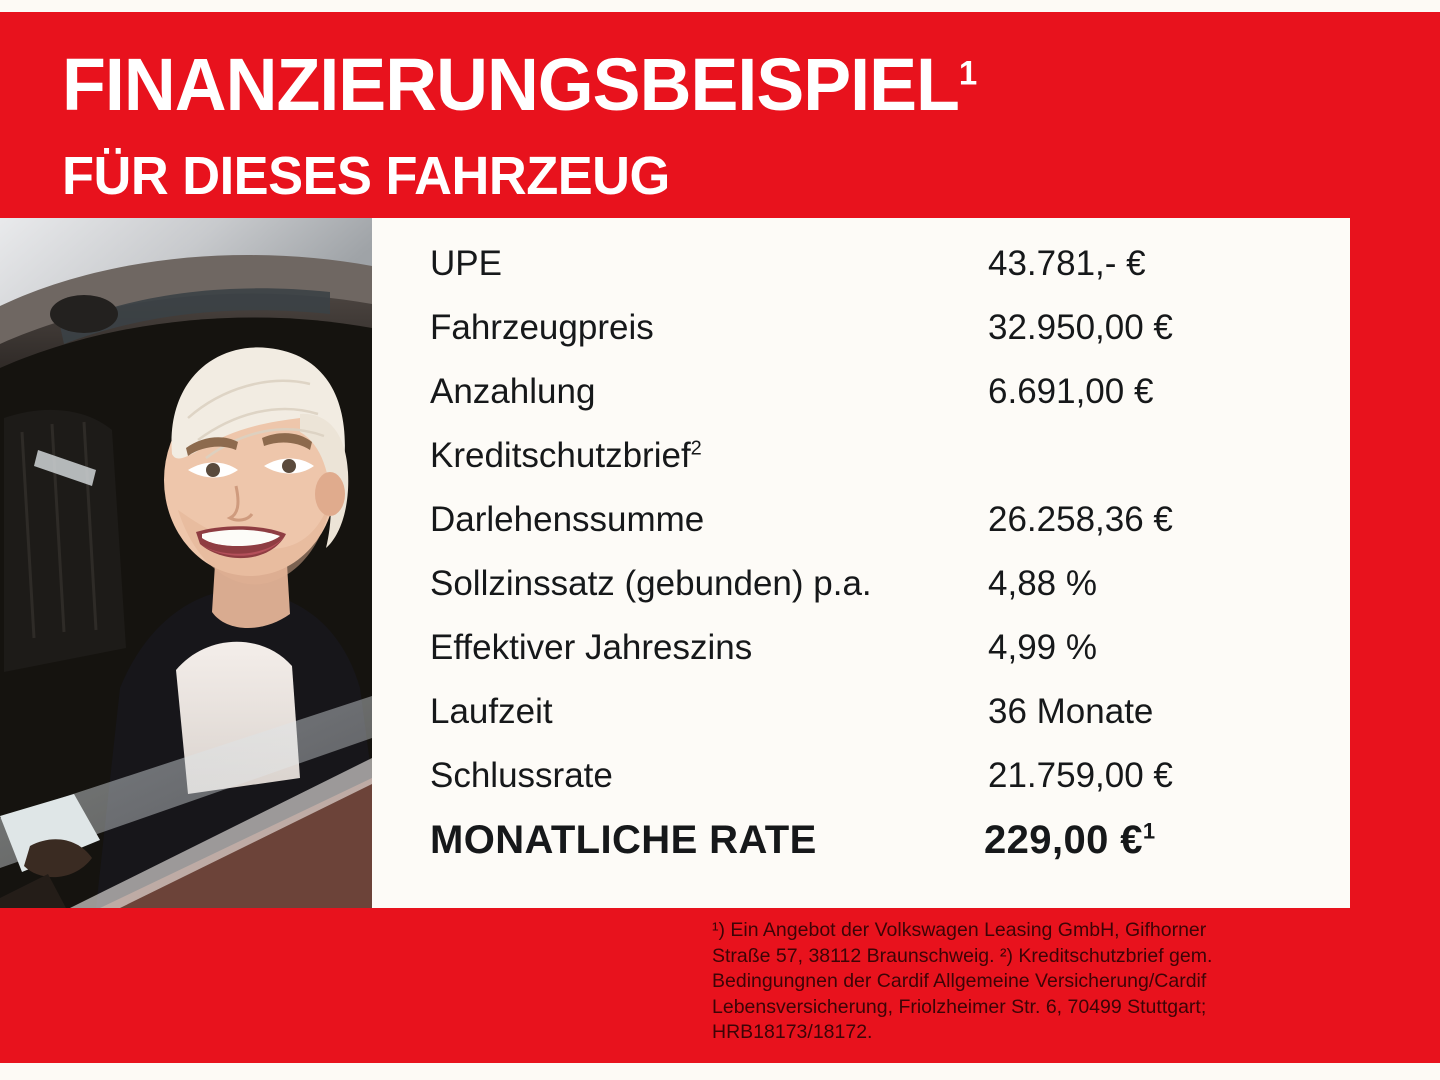 The width and height of the screenshot is (1440, 1080). I want to click on row-label: MONATLICHE RATE, so click(623, 840).